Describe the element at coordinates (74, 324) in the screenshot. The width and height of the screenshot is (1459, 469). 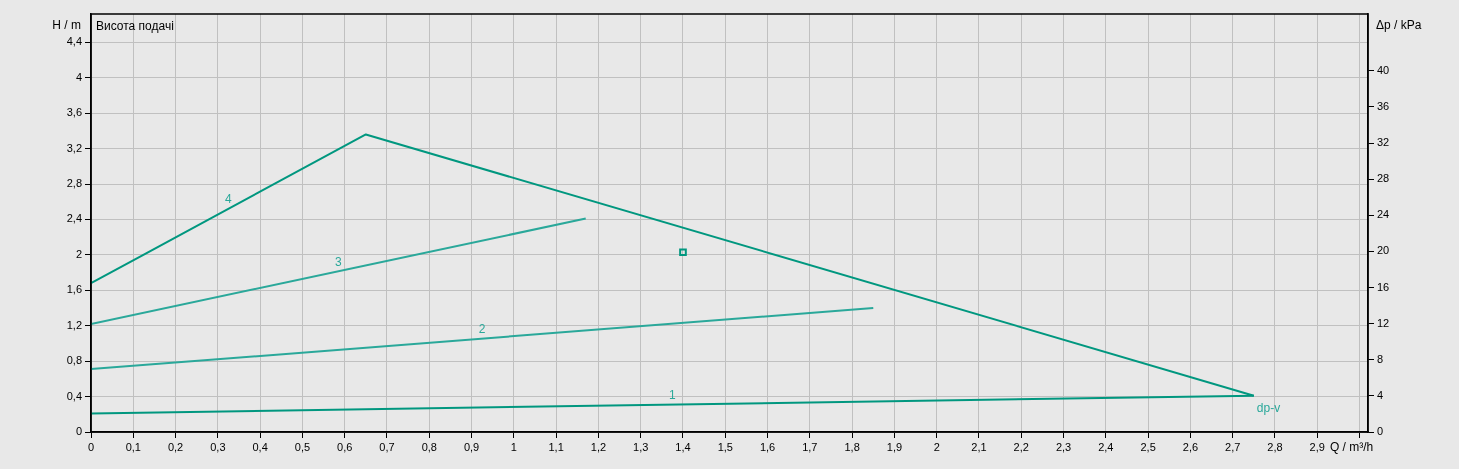
I see `y-tick-label: 1,2` at that location.